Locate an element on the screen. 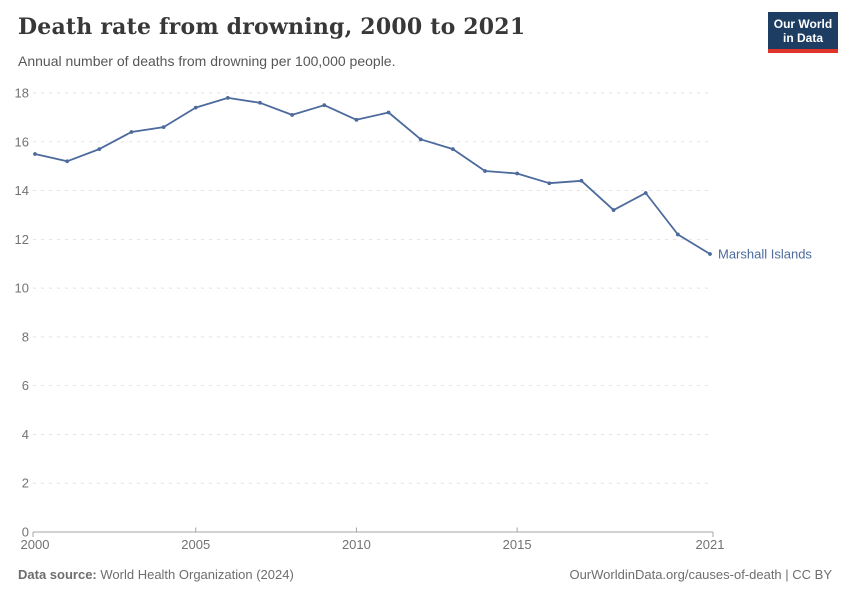 The height and width of the screenshot is (600, 850). data-point-2016 is located at coordinates (549, 183).